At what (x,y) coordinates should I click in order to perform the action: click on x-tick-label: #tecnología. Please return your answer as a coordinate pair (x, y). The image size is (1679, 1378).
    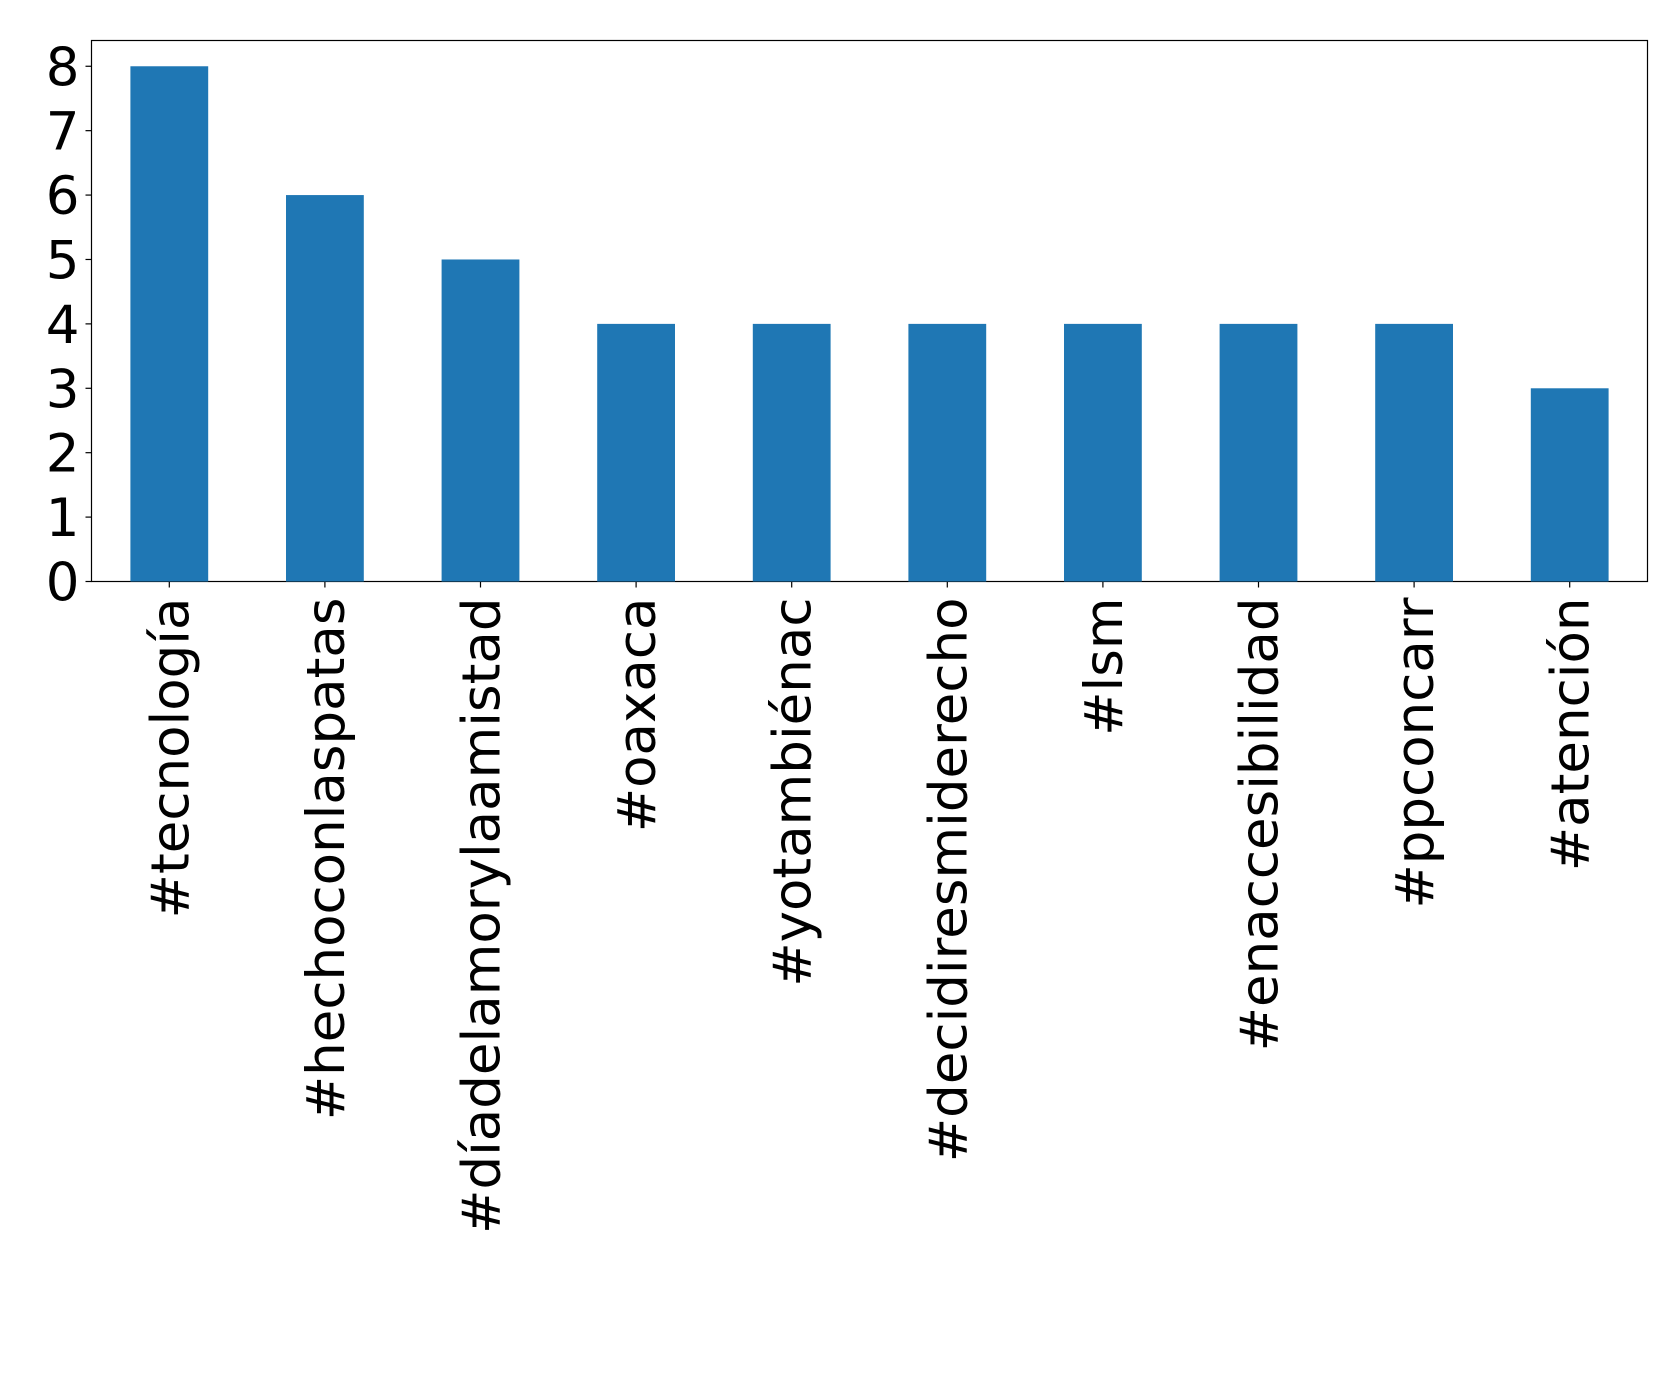
    Looking at the image, I should click on (170, 758).